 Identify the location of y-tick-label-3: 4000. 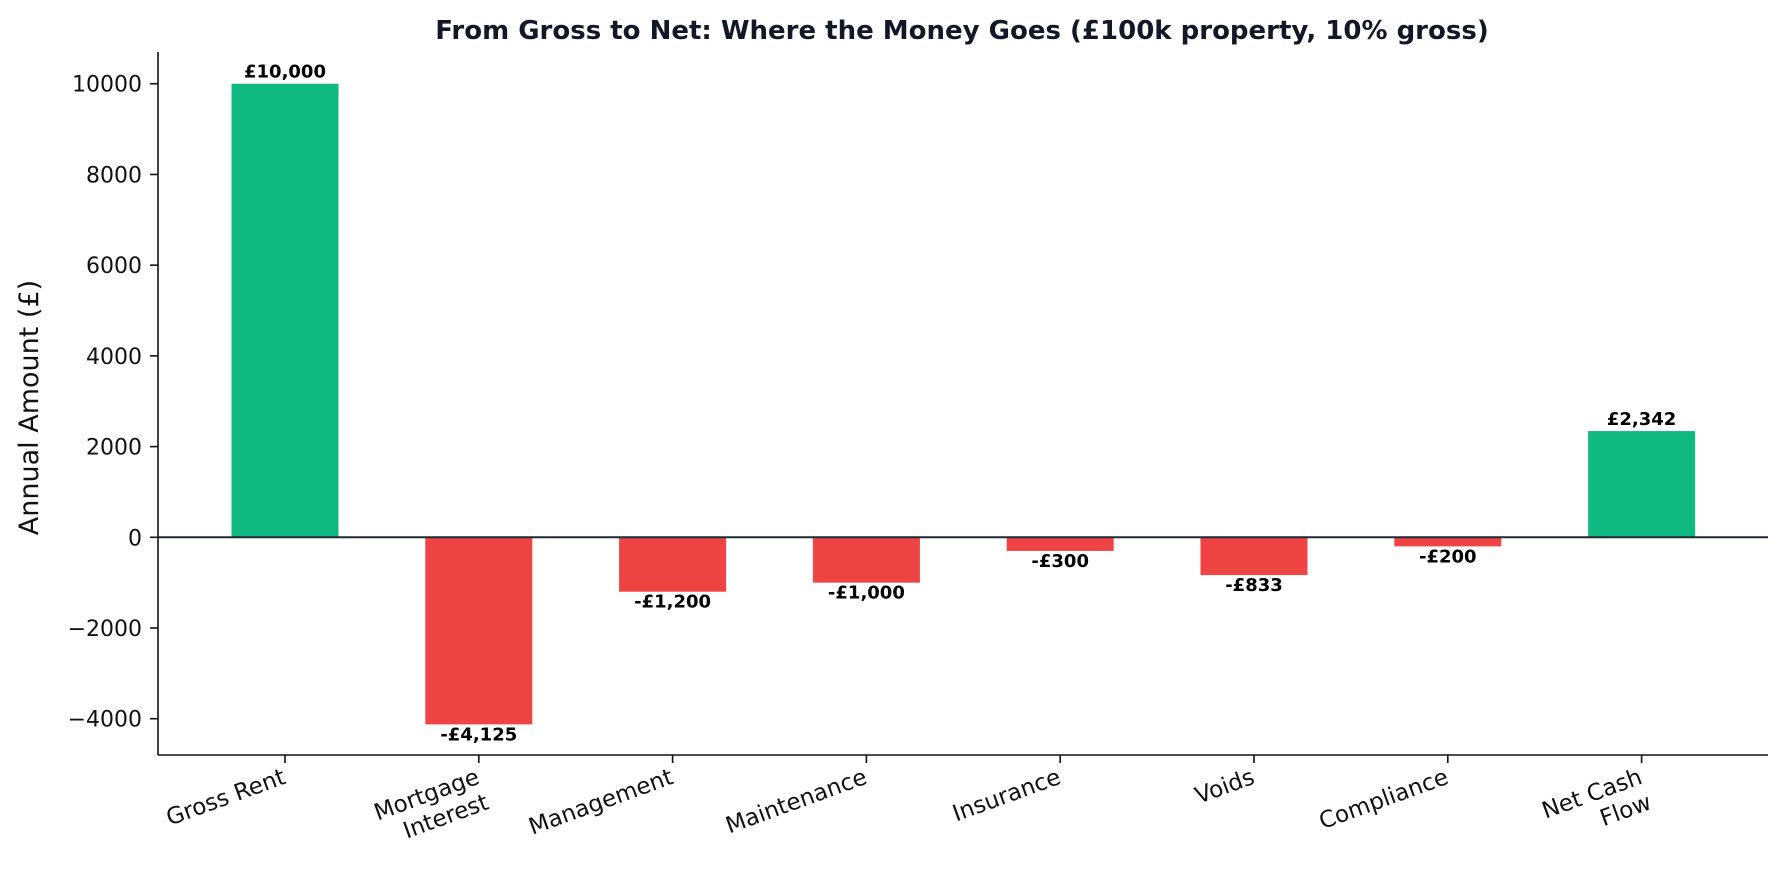
(114, 357).